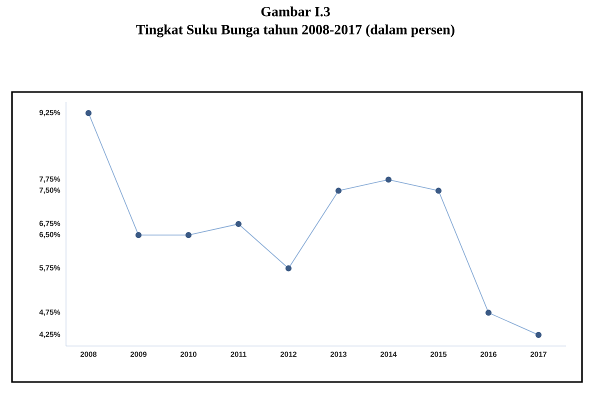 This screenshot has height=394, width=591. What do you see at coordinates (295, 31) in the screenshot?
I see `chart-subtitle: Tingkat Suku Bunga tahun 2008-2017 (dalam persen)` at bounding box center [295, 31].